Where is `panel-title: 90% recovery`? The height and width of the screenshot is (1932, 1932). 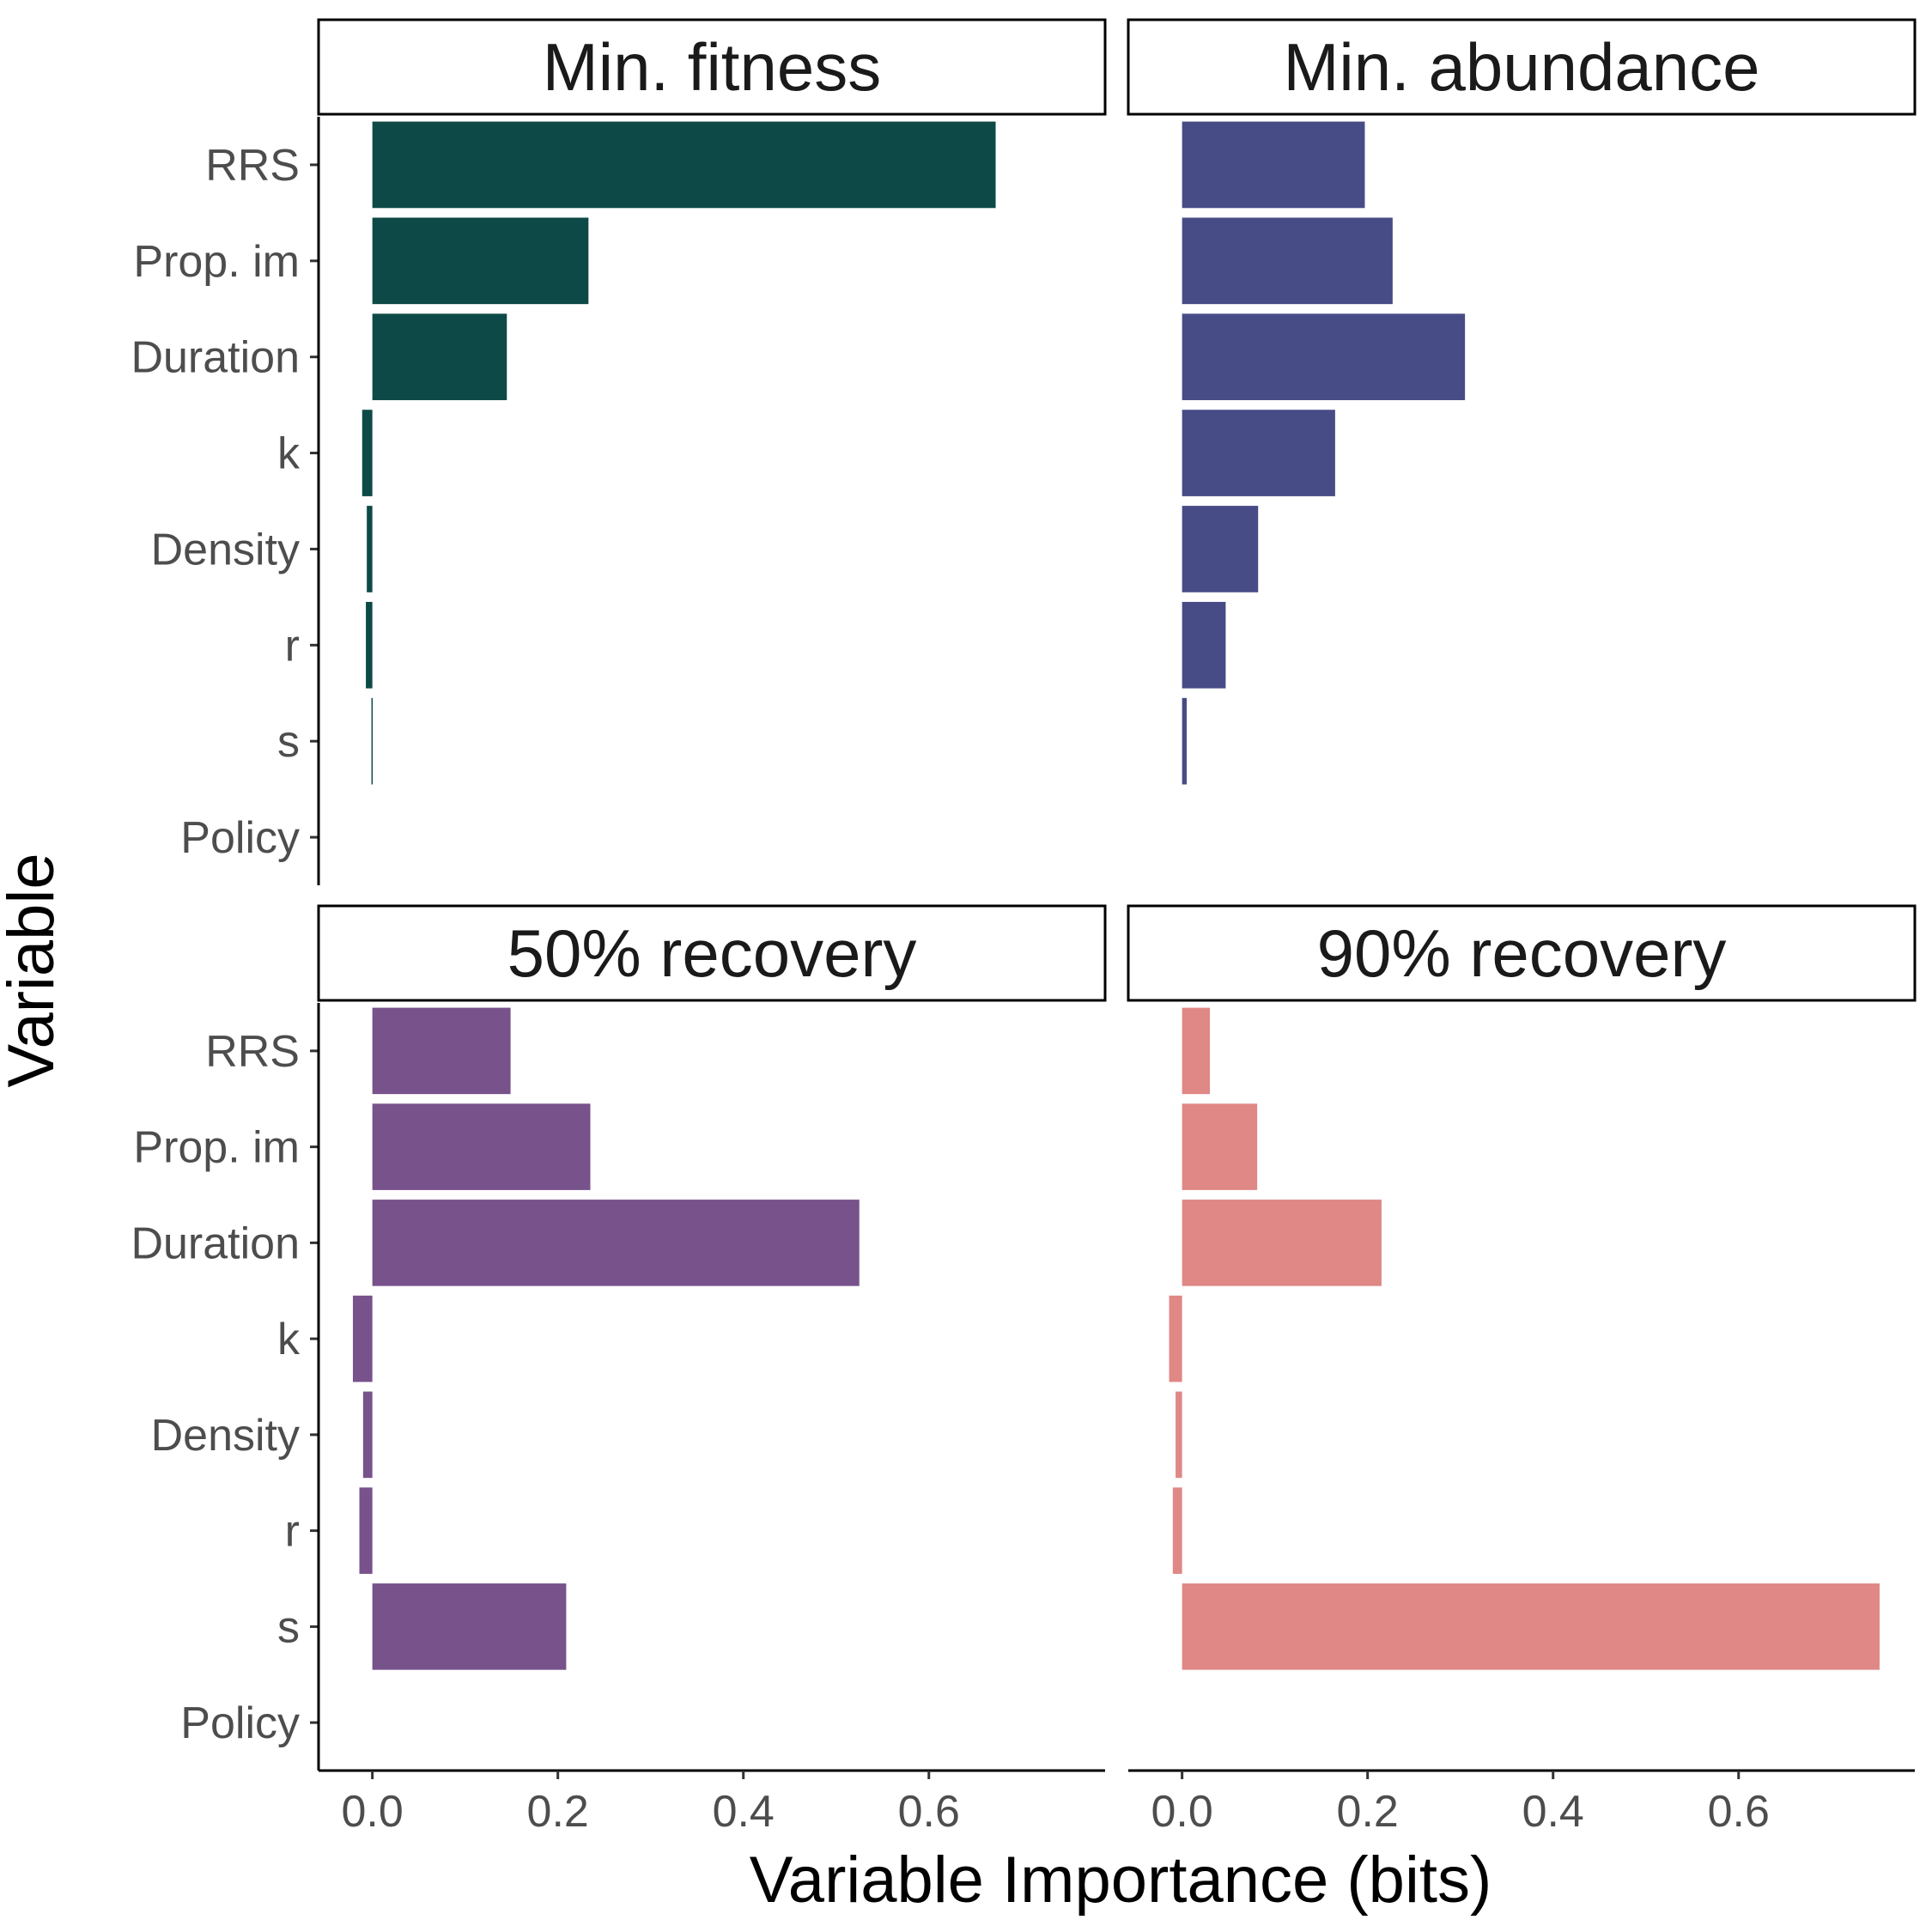 panel-title: 90% recovery is located at coordinates (1522, 953).